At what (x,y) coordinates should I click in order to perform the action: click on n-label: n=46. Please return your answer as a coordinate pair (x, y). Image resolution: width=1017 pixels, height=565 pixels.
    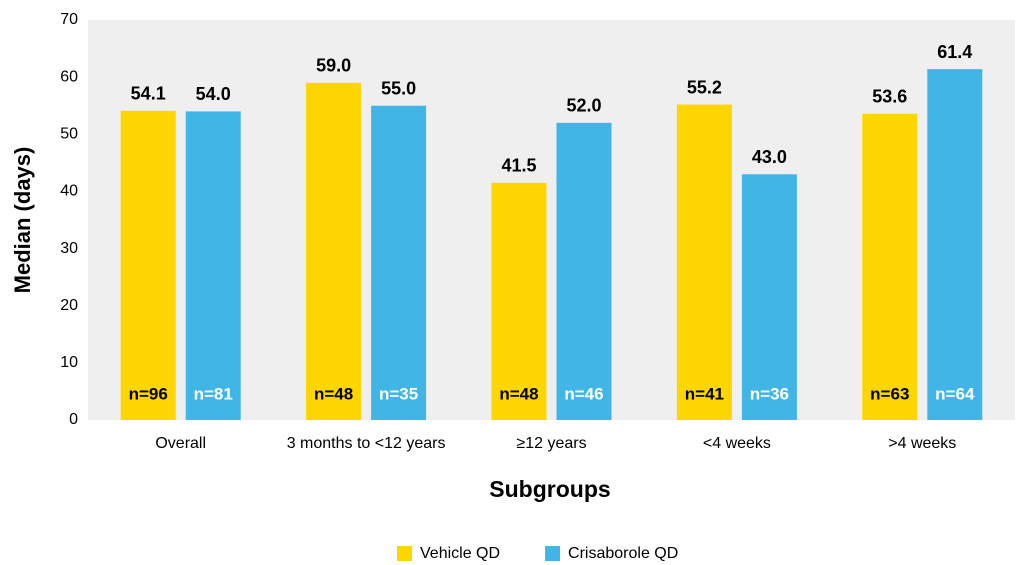
    Looking at the image, I should click on (583, 393).